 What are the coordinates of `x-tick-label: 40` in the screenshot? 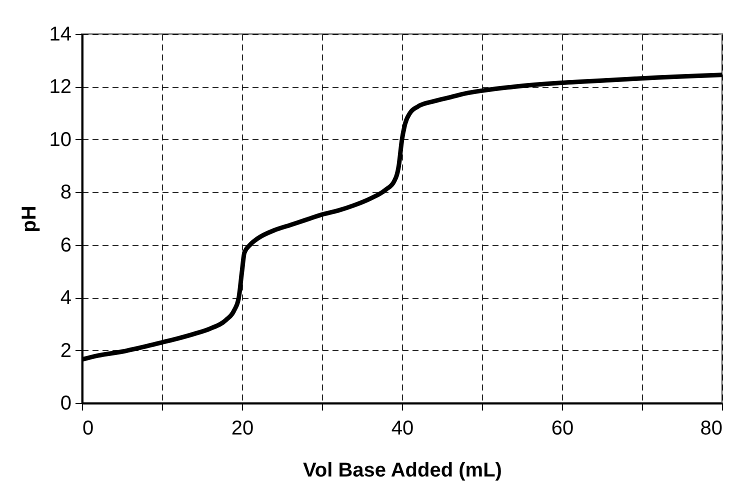 It's located at (402, 429).